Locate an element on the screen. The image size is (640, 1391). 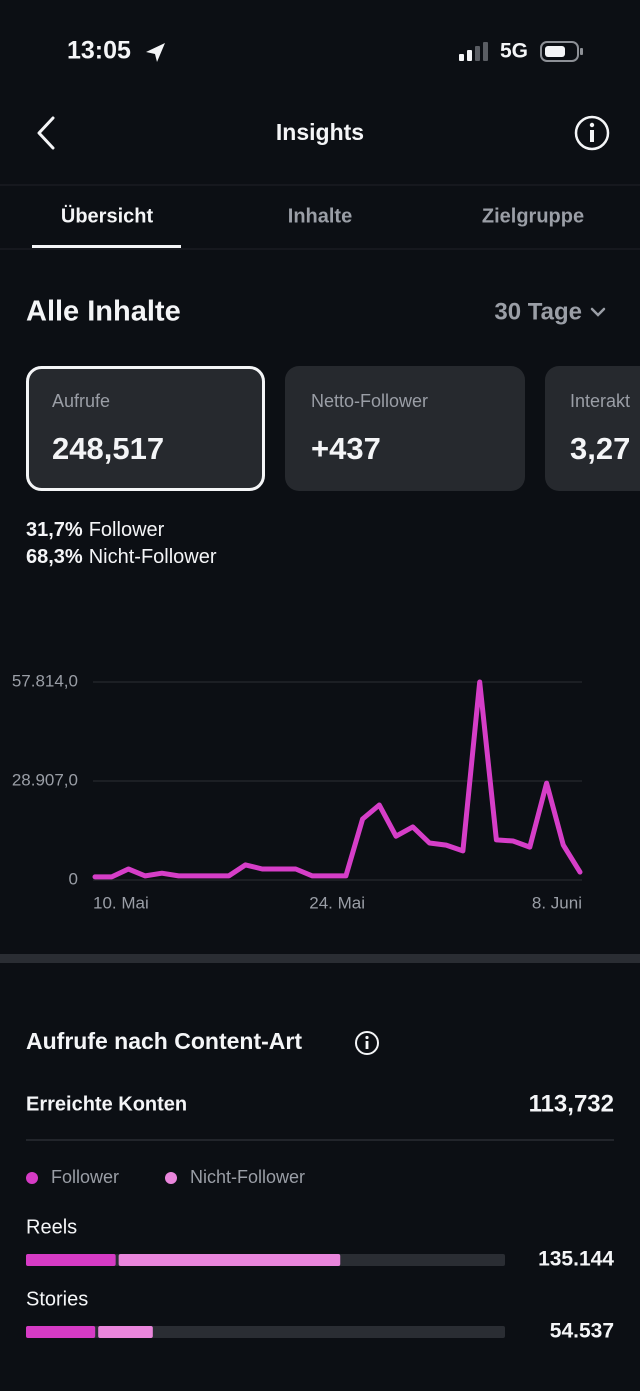
y-tick-label: 28.907,0 is located at coordinates (45, 779).